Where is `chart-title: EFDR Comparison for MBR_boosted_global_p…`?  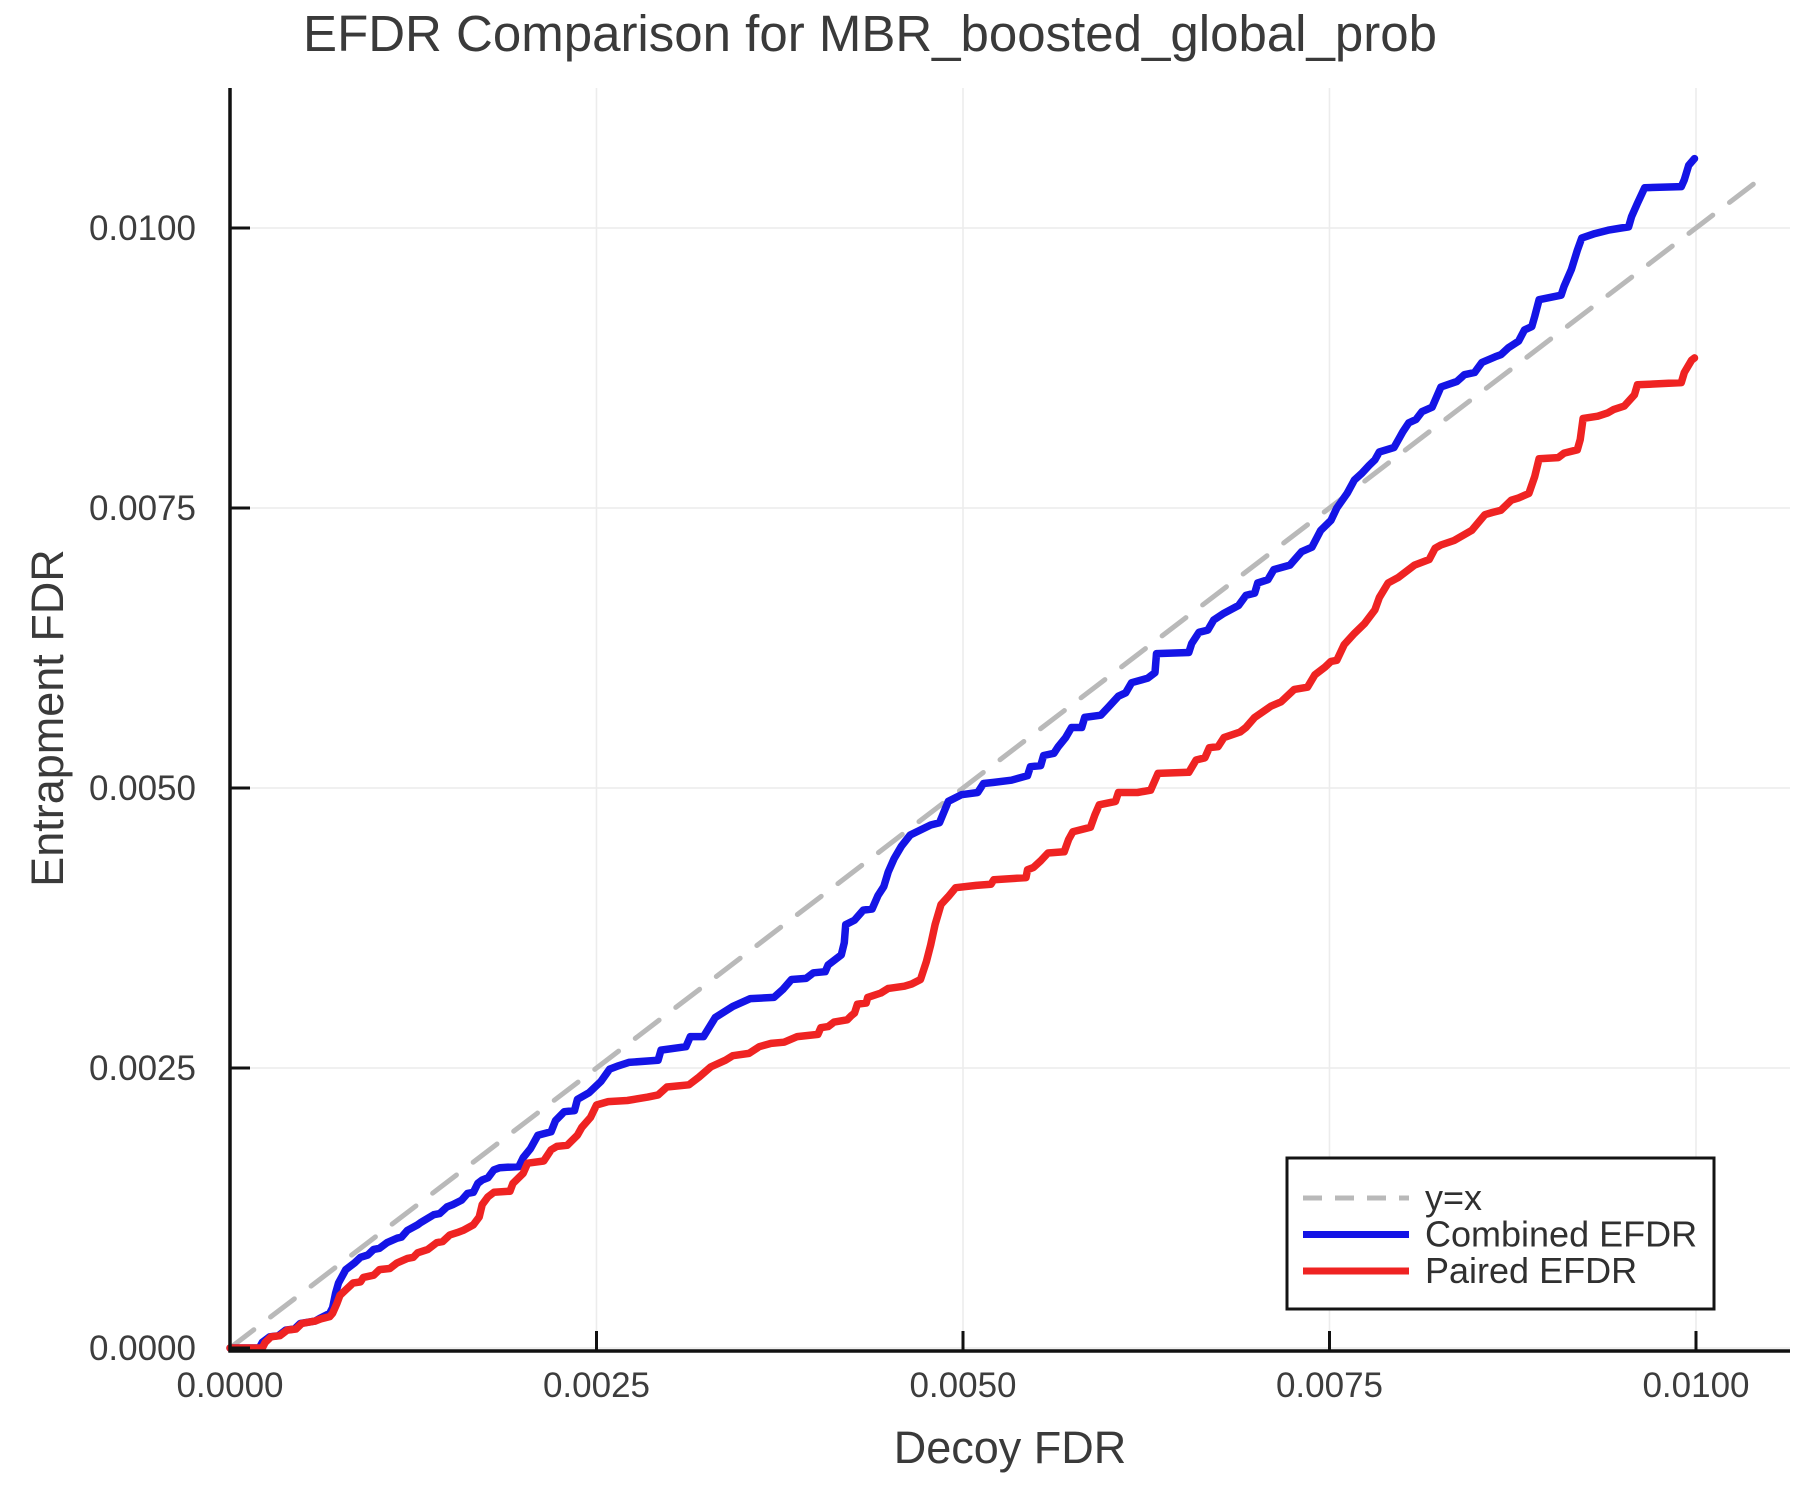
chart-title: EFDR Comparison for MBR_boosted_global_p… is located at coordinates (870, 33).